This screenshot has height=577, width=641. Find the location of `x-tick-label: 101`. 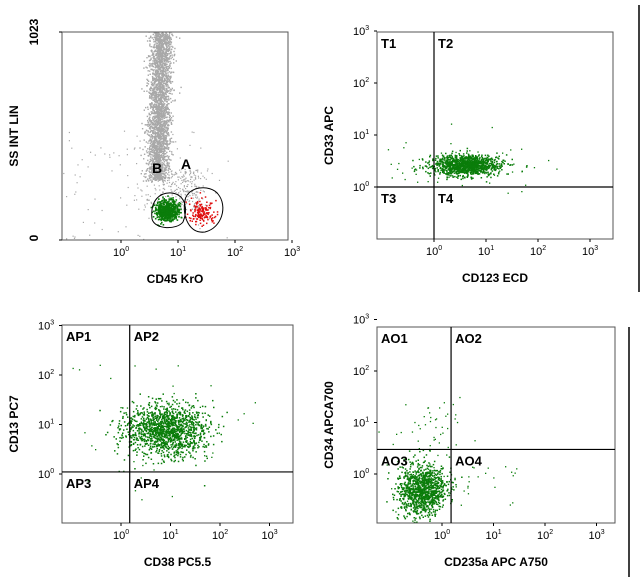

x-tick-label: 101 is located at coordinates (178, 252).